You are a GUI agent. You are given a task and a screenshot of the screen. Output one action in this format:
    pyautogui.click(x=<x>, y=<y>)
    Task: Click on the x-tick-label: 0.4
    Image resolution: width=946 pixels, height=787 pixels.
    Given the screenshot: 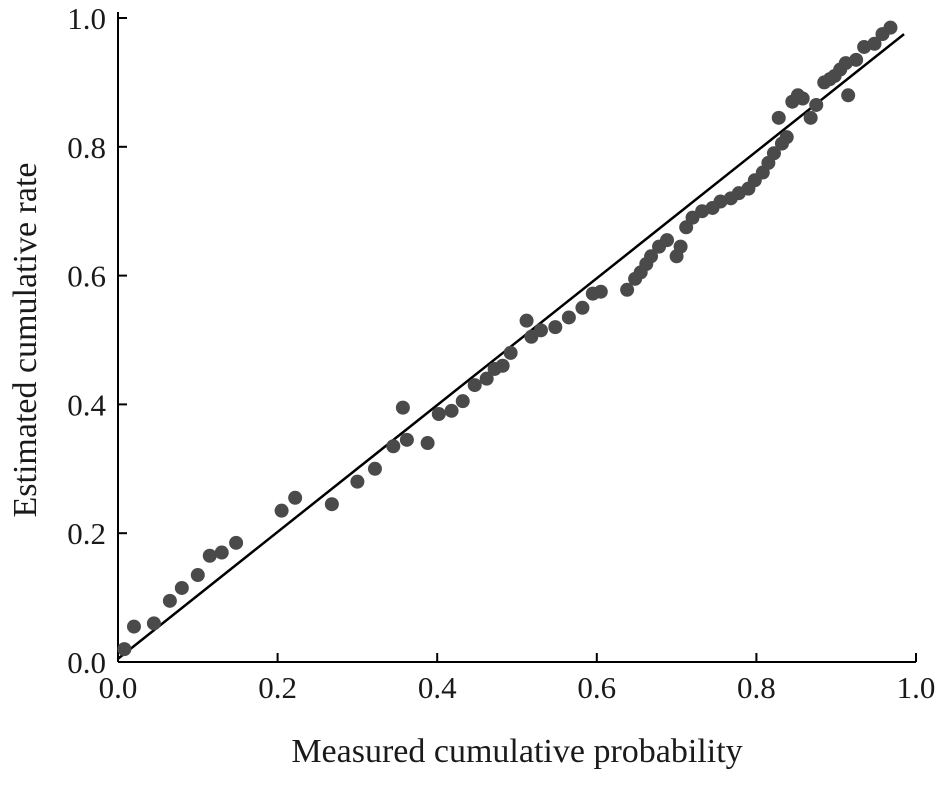 What is the action you would take?
    pyautogui.click(x=437, y=687)
    